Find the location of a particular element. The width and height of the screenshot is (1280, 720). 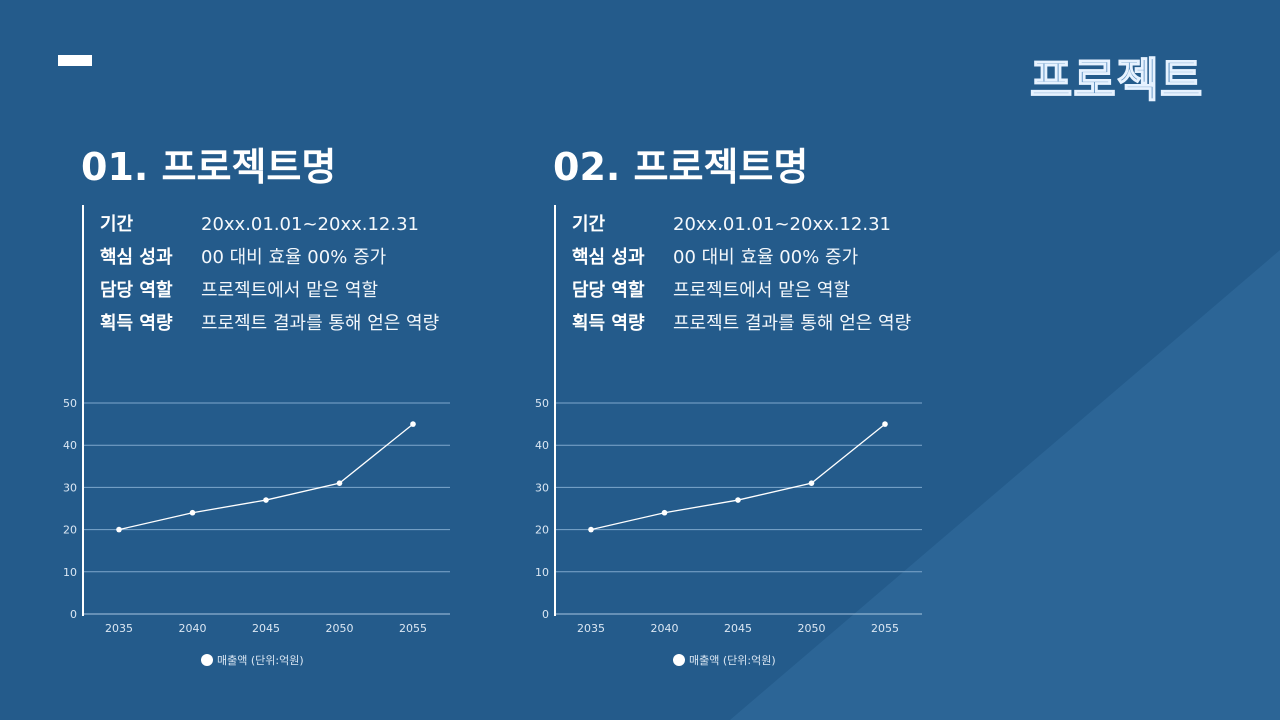

project-title: 01. 프로젝트명 is located at coordinates (209, 167).